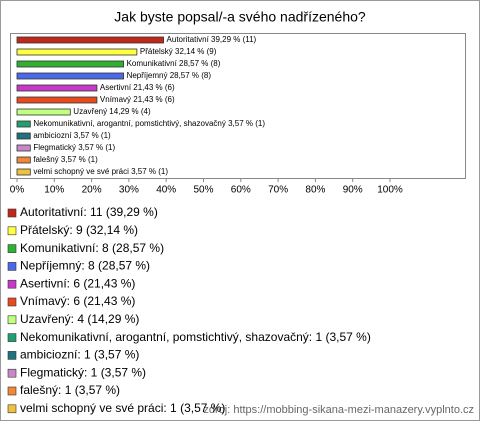  Describe the element at coordinates (129, 190) in the screenshot. I see `x-tick-label: 30%` at that location.